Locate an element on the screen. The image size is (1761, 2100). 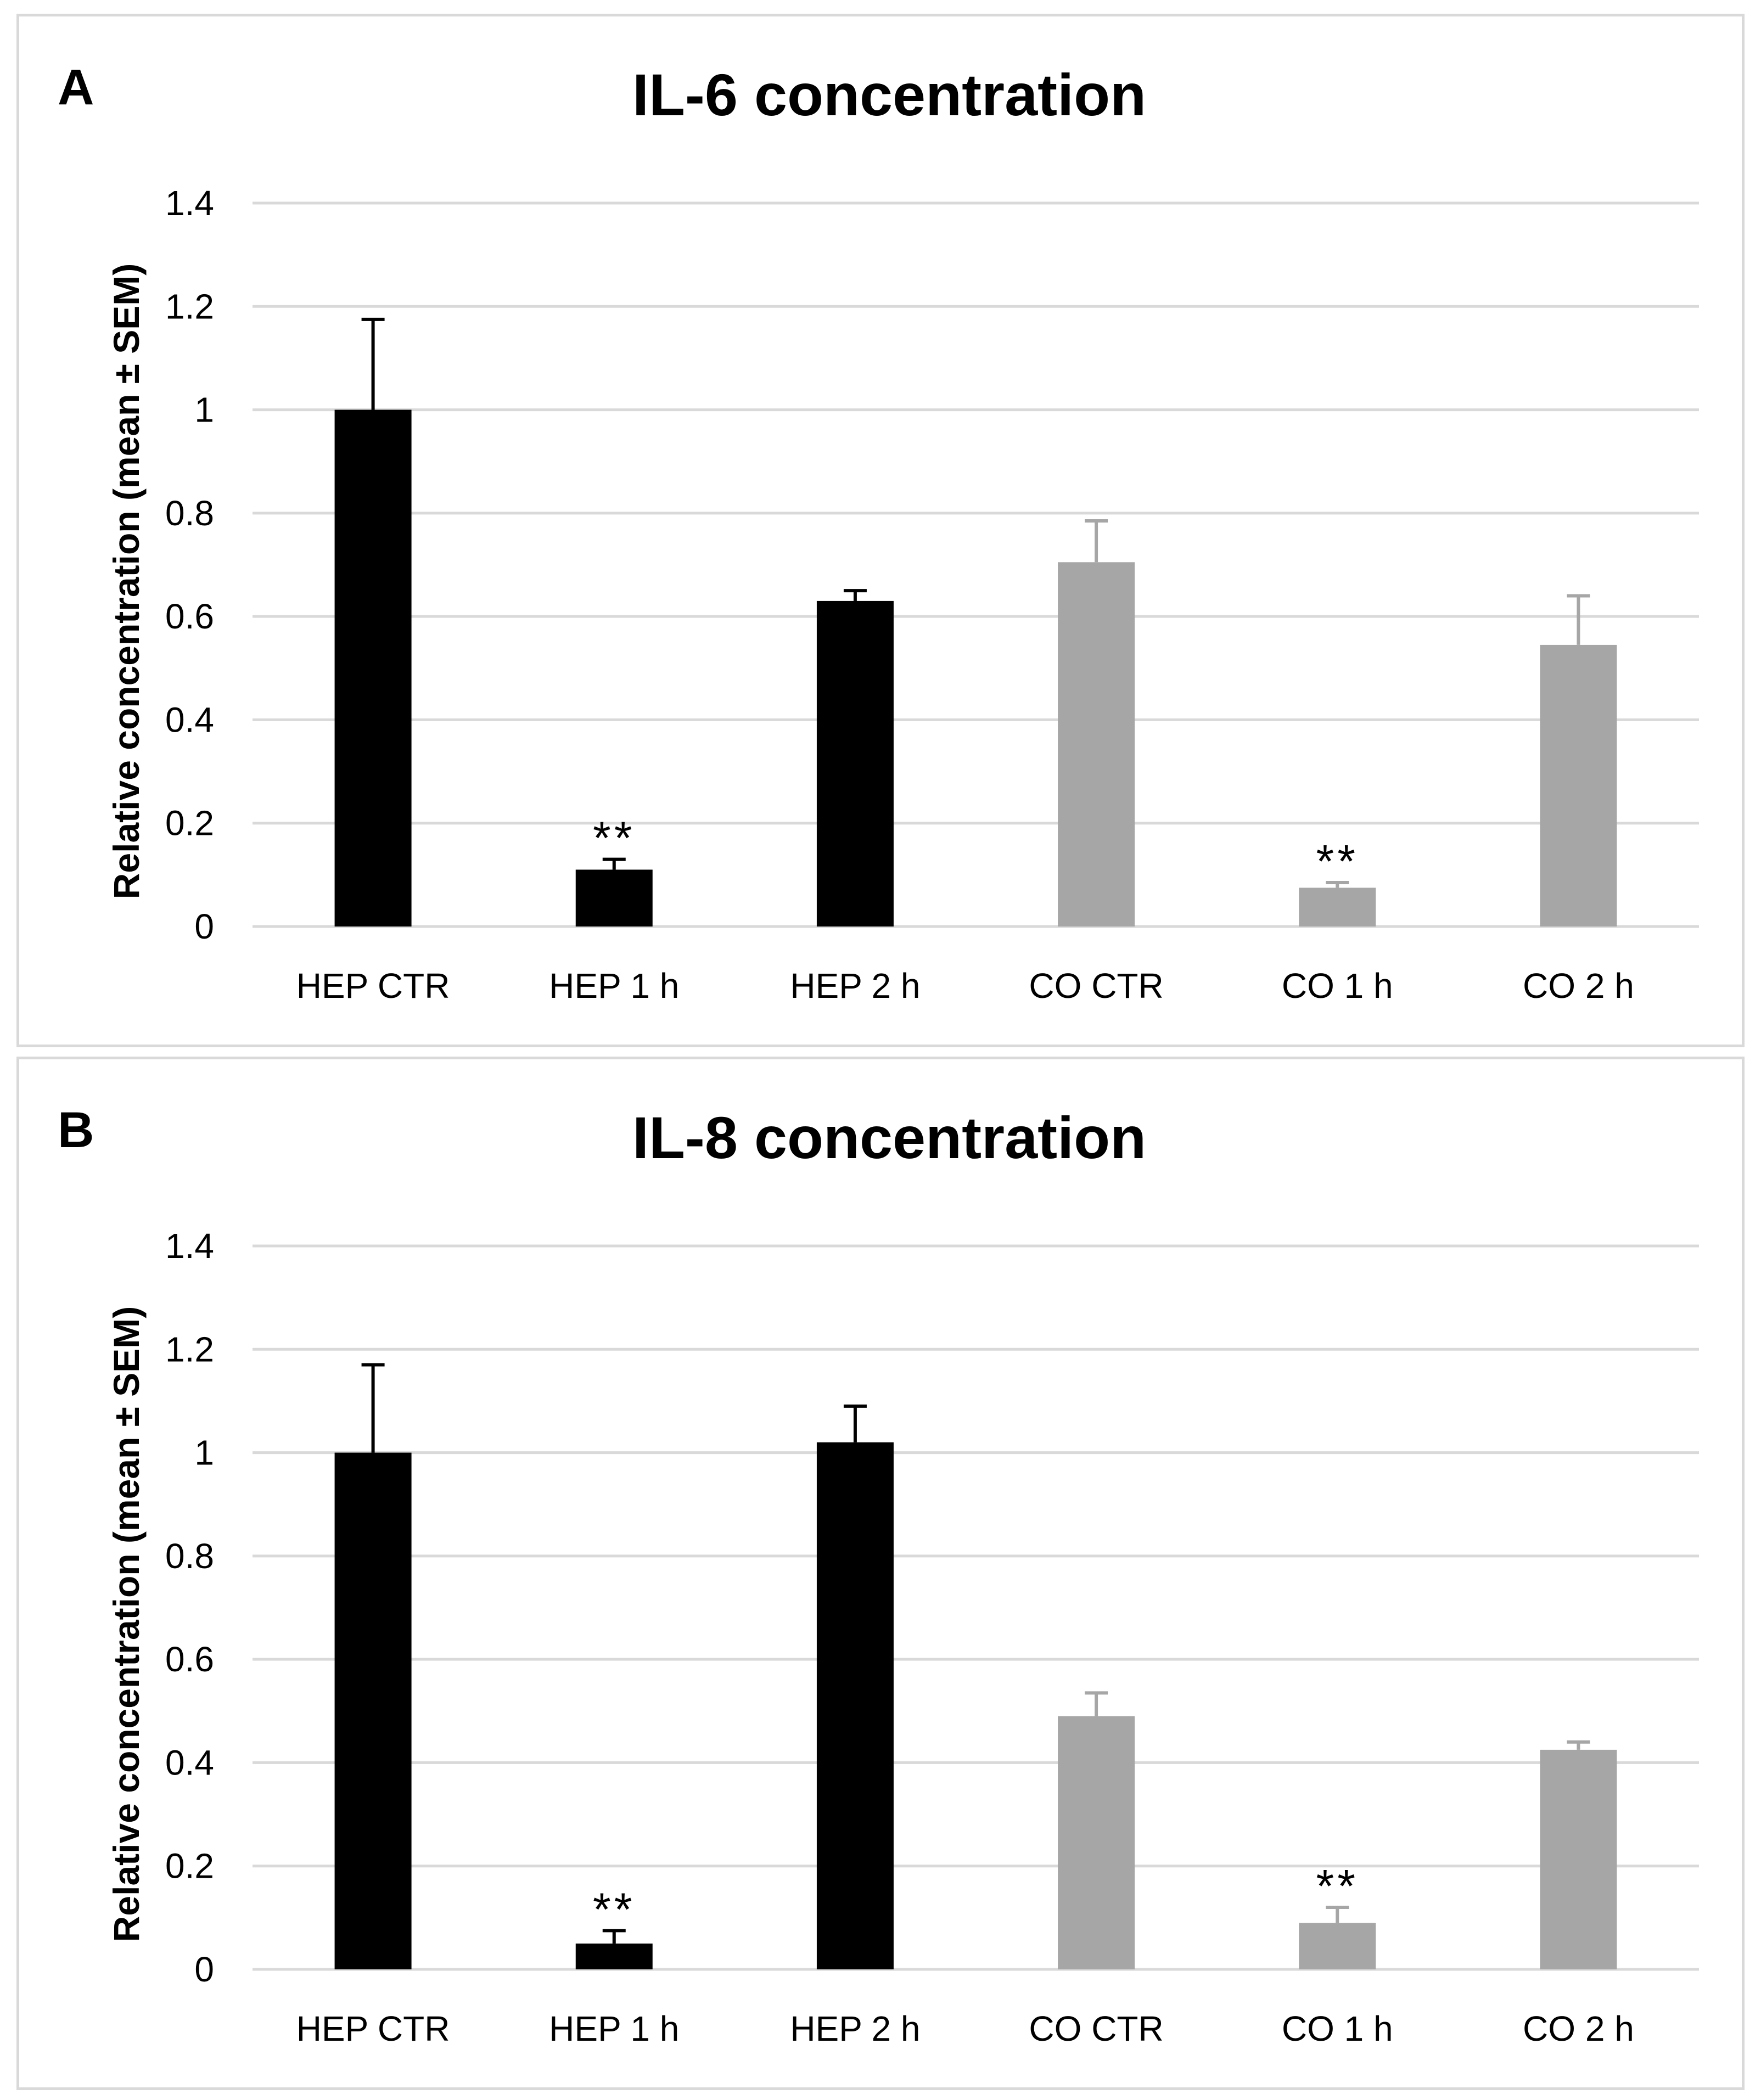
chart-title: IL-6 concentration is located at coordinates (889, 94).